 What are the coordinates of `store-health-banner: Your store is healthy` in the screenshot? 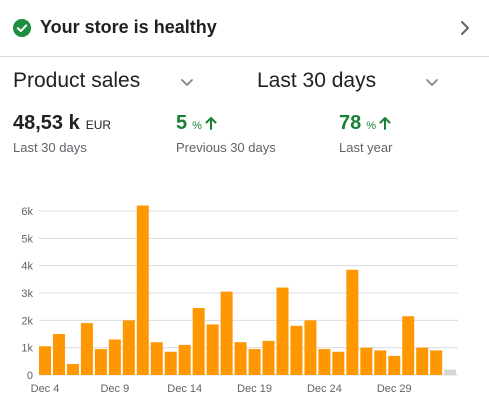 It's located at (244, 28).